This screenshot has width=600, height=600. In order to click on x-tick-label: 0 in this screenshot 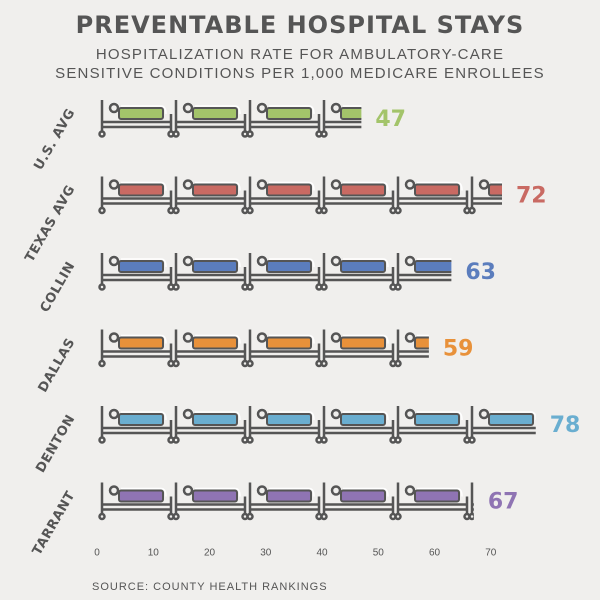, I will do `click(97, 553)`.